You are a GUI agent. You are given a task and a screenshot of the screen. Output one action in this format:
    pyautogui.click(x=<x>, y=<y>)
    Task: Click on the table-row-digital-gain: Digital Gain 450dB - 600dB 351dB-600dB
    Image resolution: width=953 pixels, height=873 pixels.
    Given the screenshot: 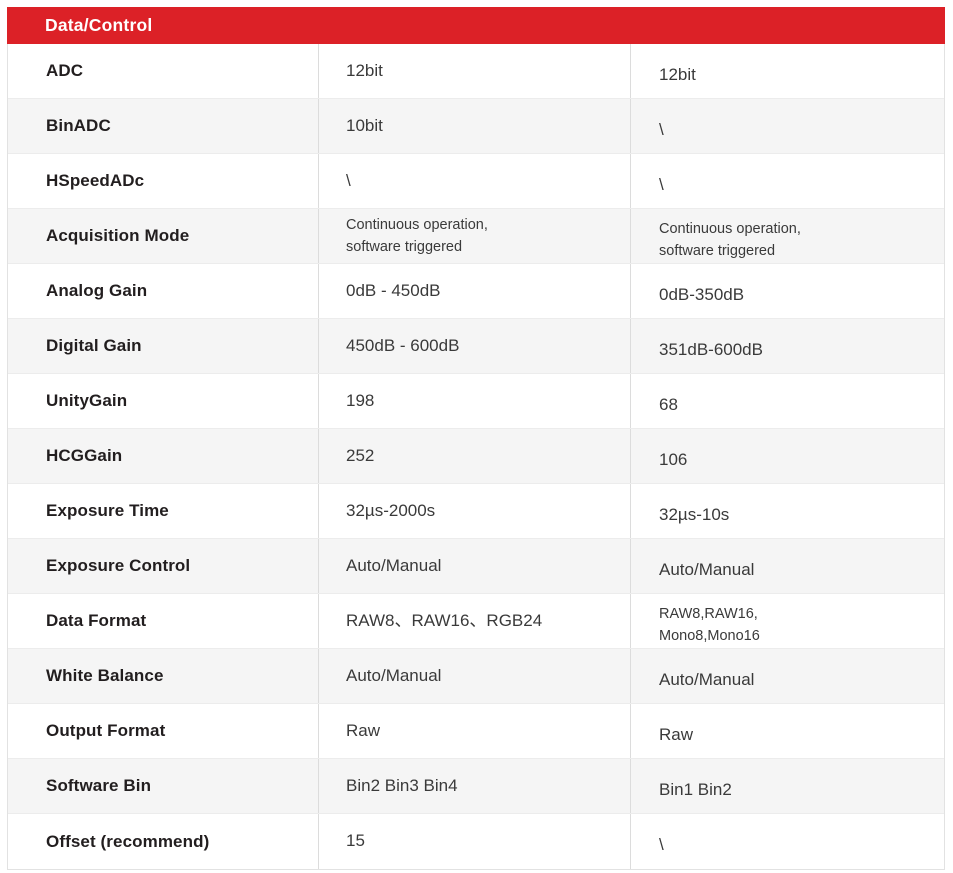 What is the action you would take?
    pyautogui.click(x=476, y=346)
    